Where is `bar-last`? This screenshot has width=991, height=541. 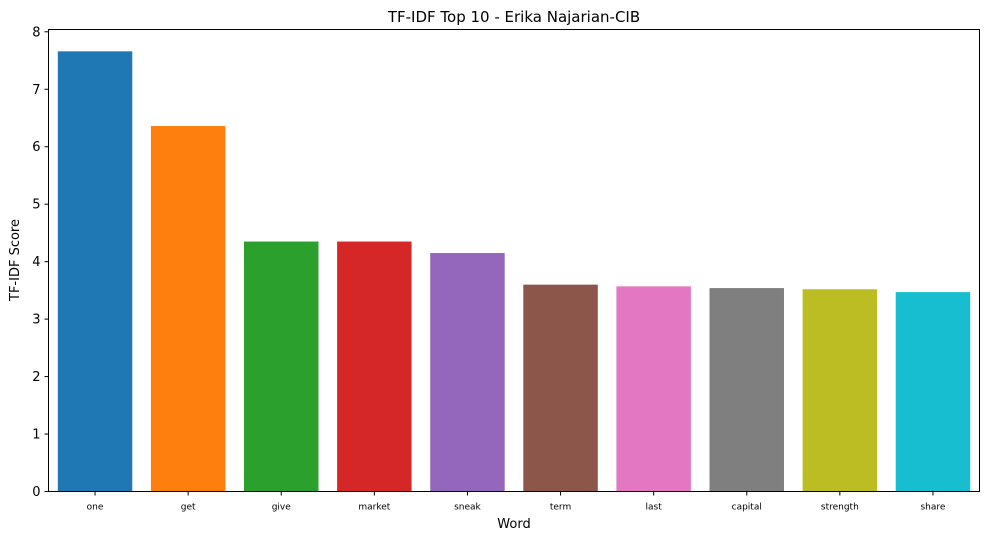
bar-last is located at coordinates (653, 389).